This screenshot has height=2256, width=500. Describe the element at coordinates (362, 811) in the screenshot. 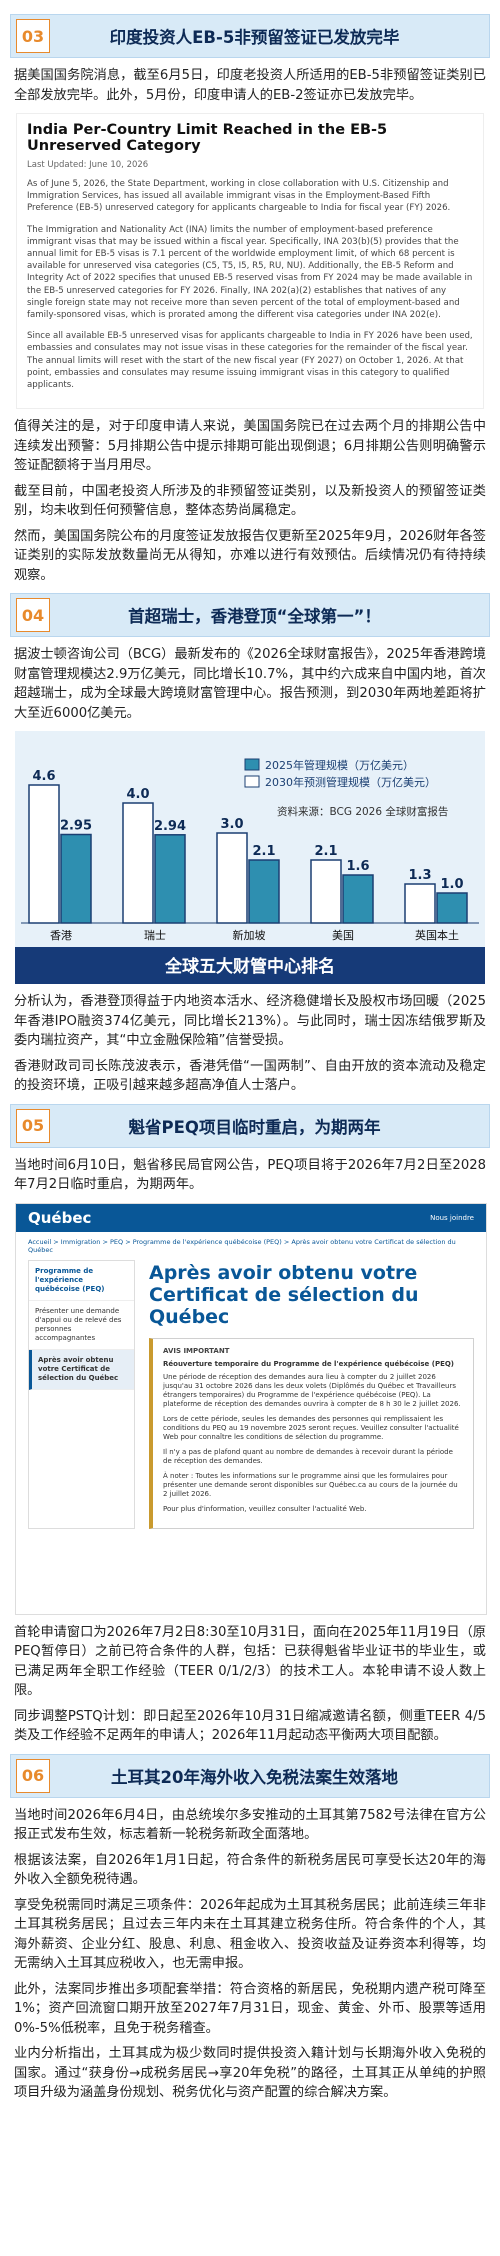

I see `chart-source: 资料来源：BCG 2026 全球财富报告` at that location.